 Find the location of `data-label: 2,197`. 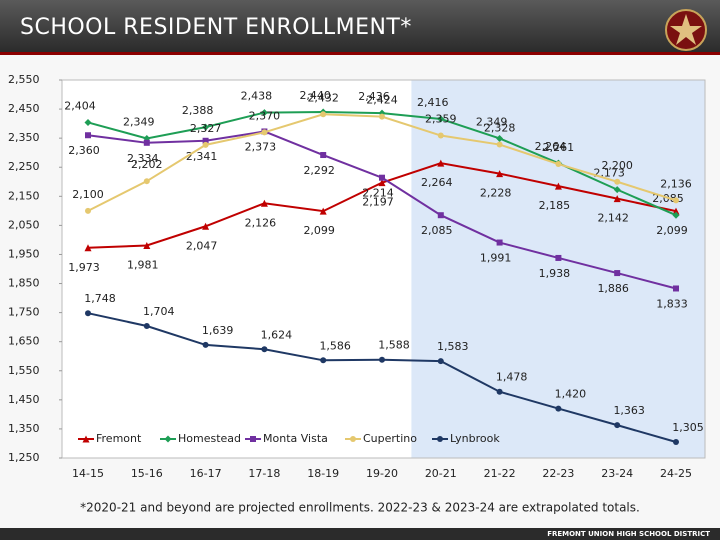

data-label: 2,197 is located at coordinates (378, 202).